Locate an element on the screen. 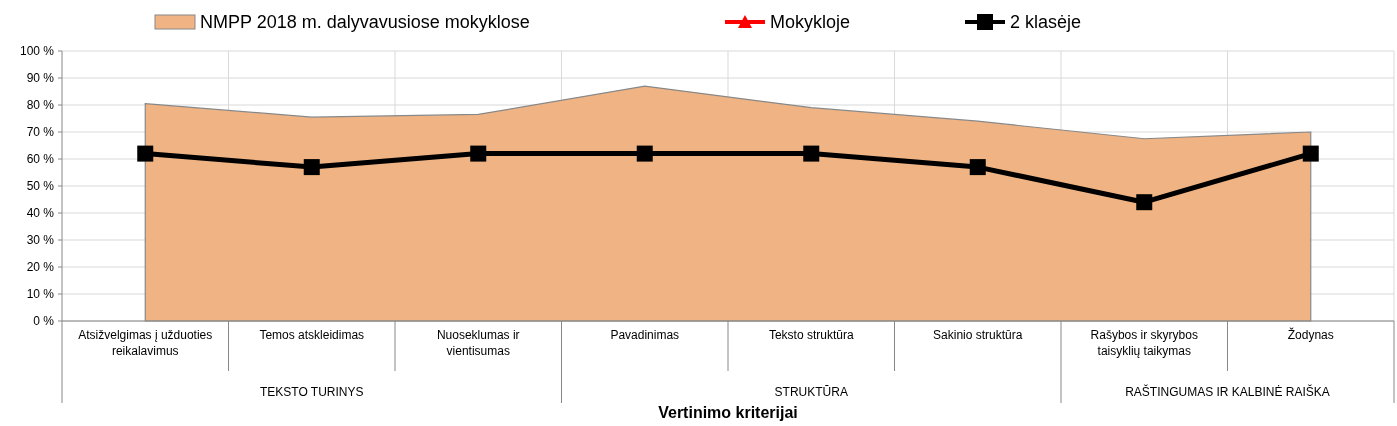  x-tick-label: Nuoseklumas ir vientisumas is located at coordinates (478, 343).